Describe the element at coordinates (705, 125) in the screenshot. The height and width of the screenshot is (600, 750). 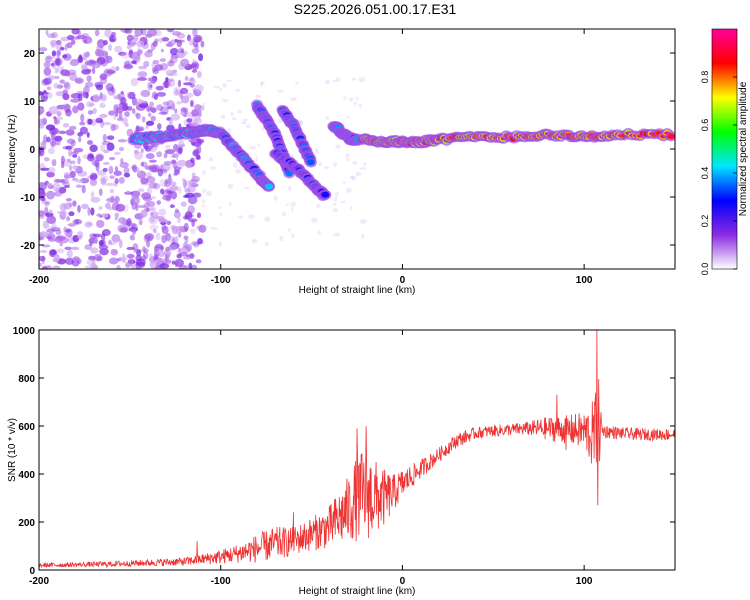
I see `colorbar-tick-label: 0.6` at that location.